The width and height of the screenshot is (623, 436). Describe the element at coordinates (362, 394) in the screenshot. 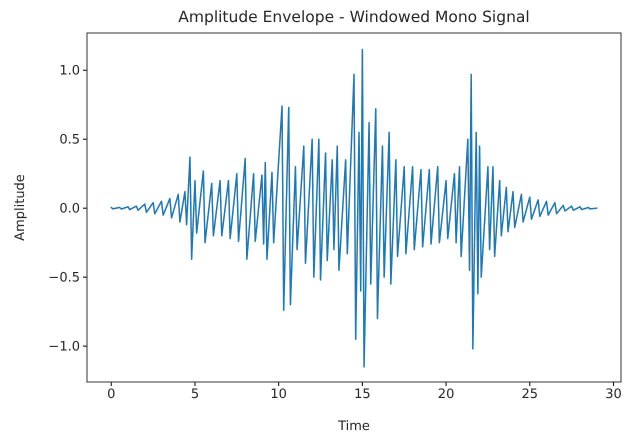

I see `x-tick-label: 15` at that location.